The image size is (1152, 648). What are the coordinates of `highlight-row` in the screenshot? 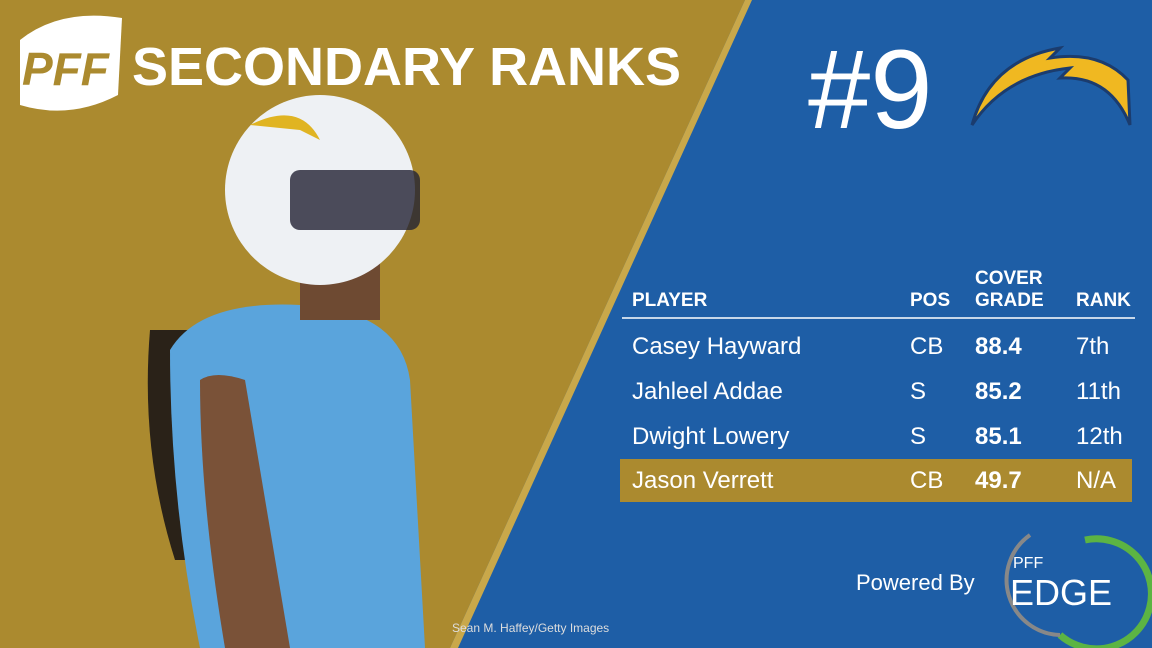 It's located at (876, 480).